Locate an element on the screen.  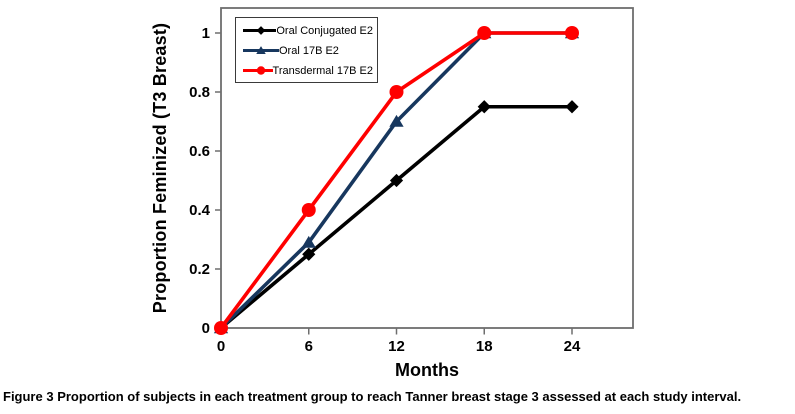
legend-item: Oral Conjugated E2 is located at coordinates (308, 30).